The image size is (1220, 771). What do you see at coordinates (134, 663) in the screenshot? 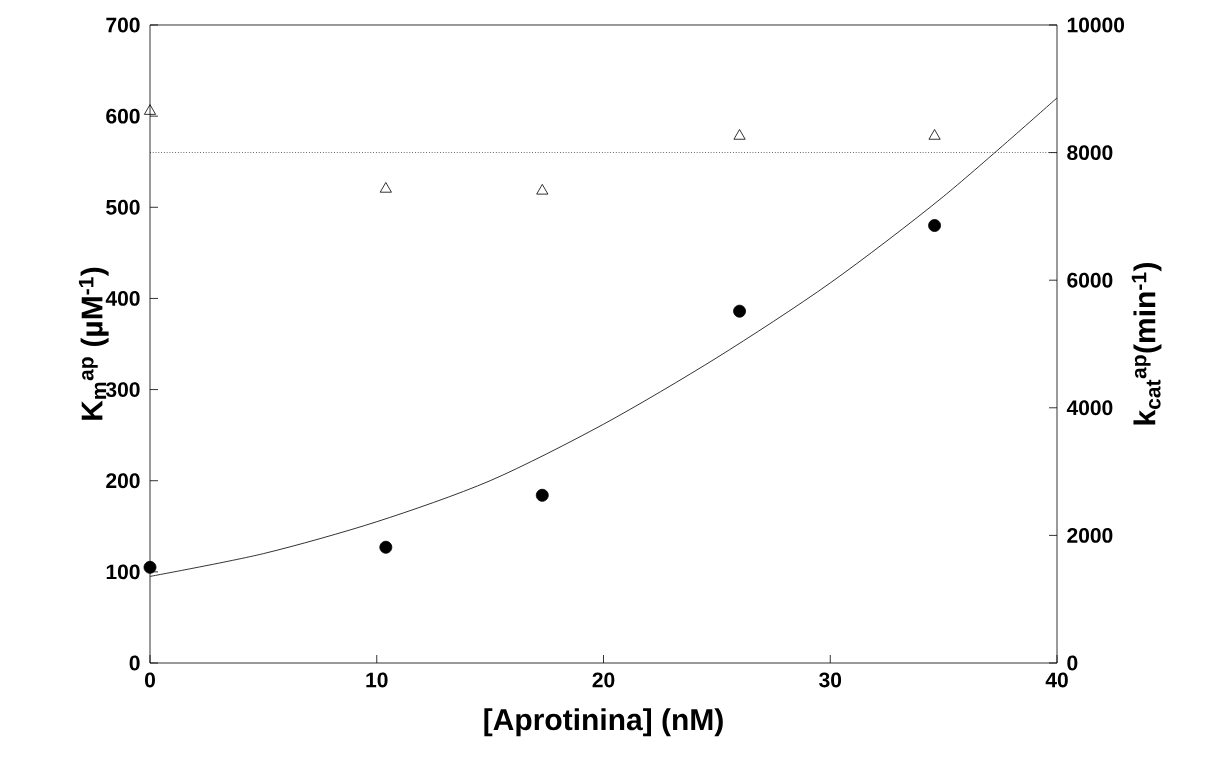
I see `y-tick-label: 0` at bounding box center [134, 663].